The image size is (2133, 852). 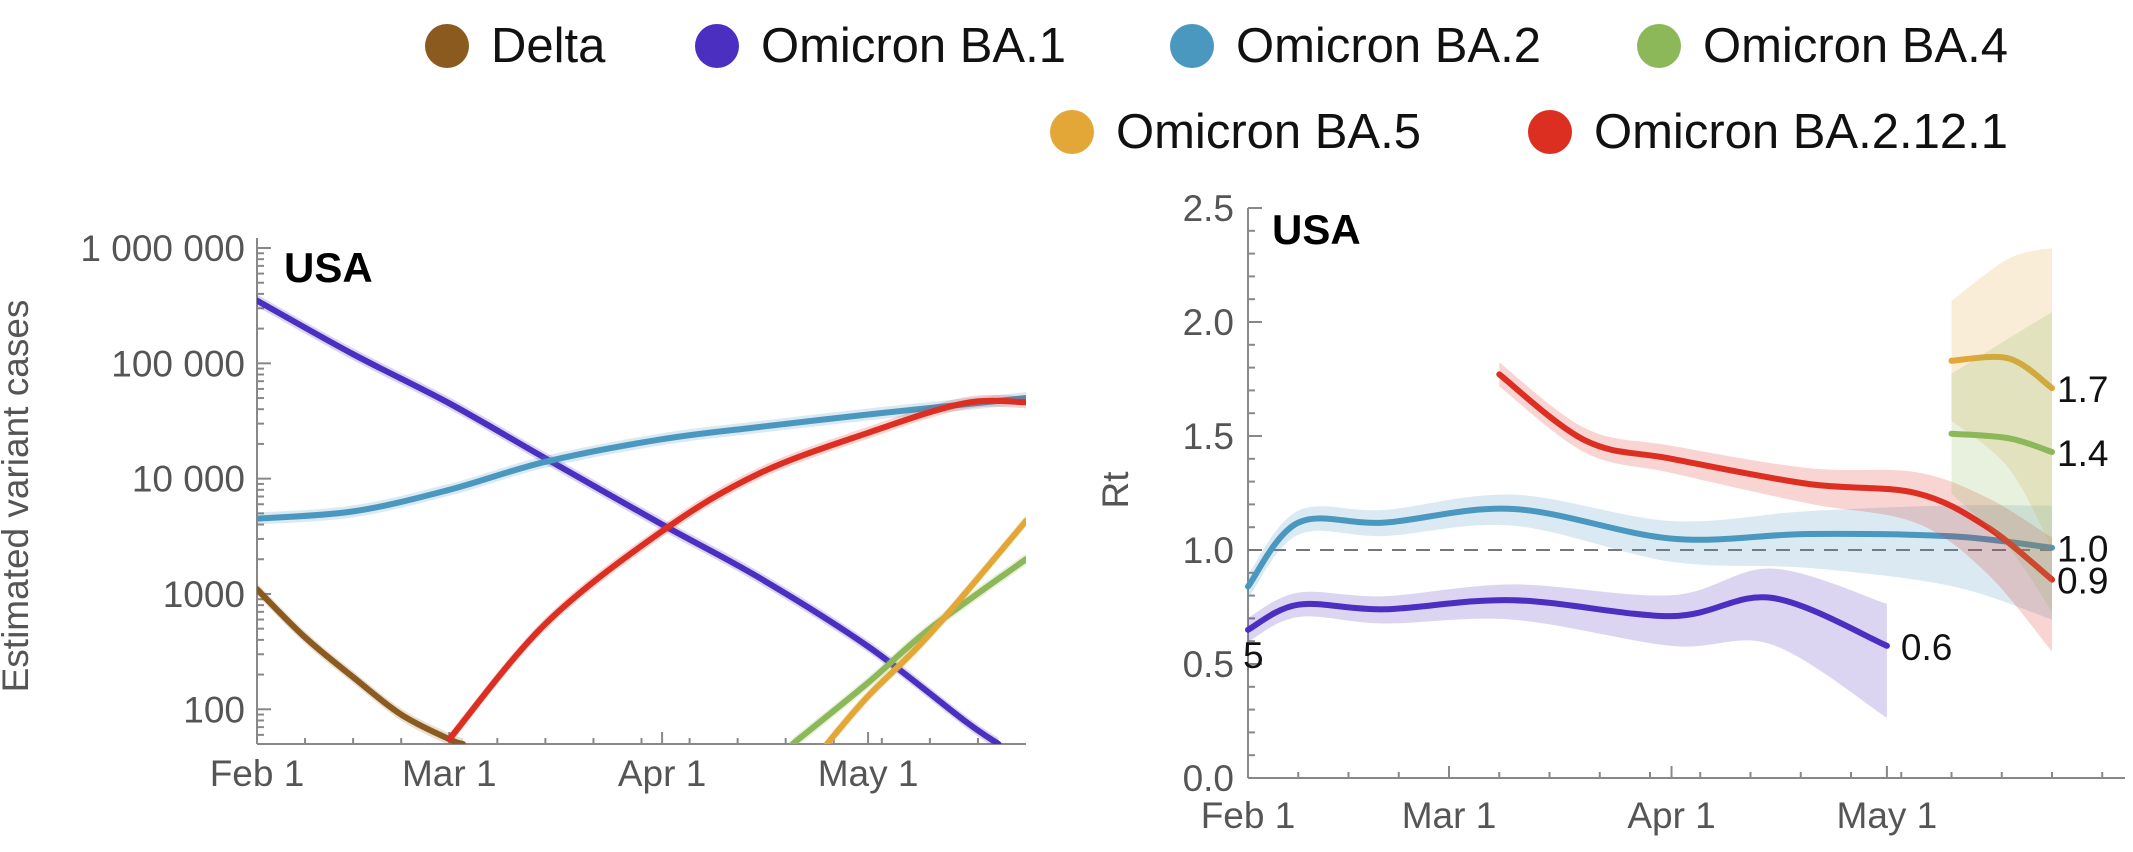 What do you see at coordinates (1208, 322) in the screenshot?
I see `y-tick-label: 2.0` at bounding box center [1208, 322].